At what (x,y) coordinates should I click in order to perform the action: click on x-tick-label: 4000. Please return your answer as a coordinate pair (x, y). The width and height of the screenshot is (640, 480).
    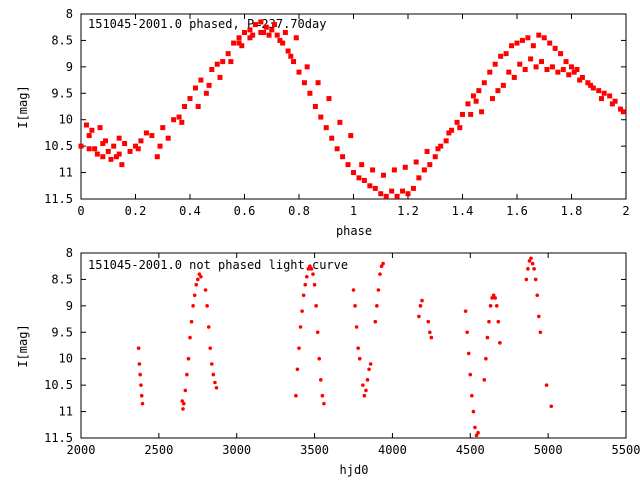
    Looking at the image, I should click on (392, 450).